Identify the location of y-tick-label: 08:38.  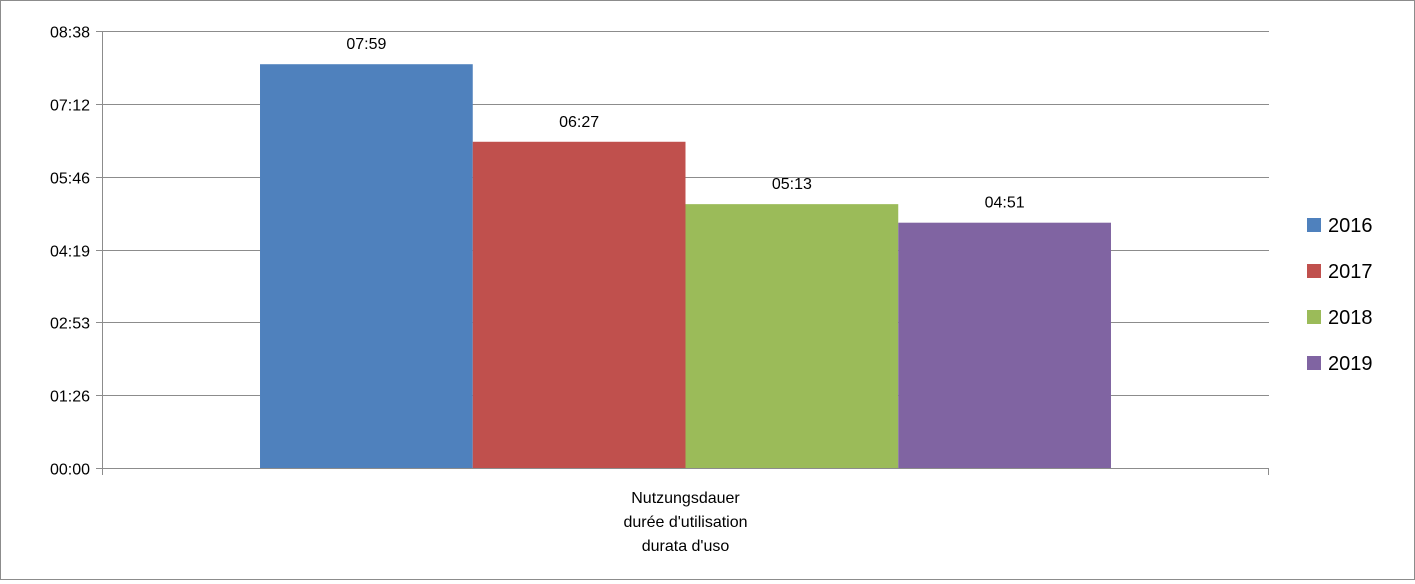
(70, 33).